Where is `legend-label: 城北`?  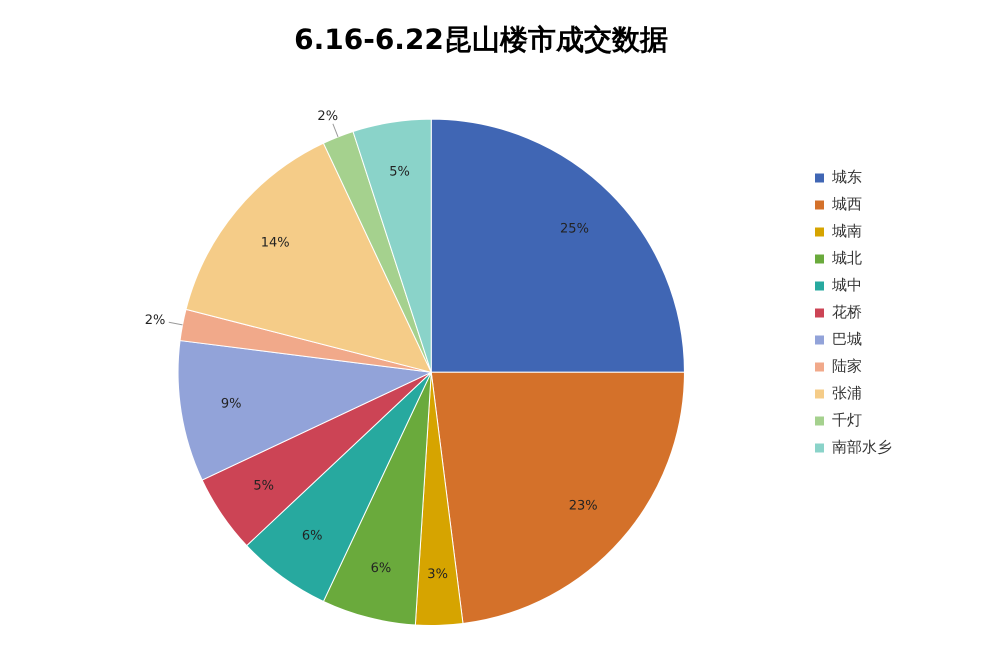
legend-label: 城北 is located at coordinates (846, 257).